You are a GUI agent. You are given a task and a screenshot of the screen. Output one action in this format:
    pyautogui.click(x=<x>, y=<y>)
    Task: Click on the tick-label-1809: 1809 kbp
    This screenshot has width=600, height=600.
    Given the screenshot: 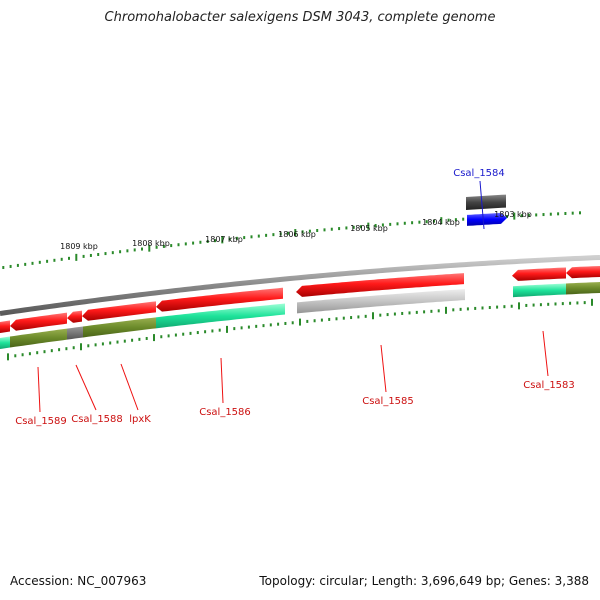 What is the action you would take?
    pyautogui.click(x=79, y=246)
    